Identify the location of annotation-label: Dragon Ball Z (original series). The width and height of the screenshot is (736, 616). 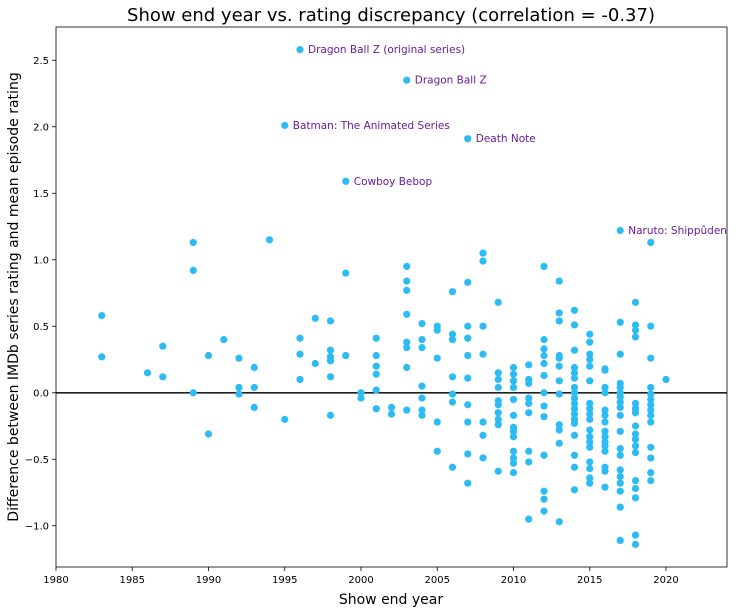
(386, 50).